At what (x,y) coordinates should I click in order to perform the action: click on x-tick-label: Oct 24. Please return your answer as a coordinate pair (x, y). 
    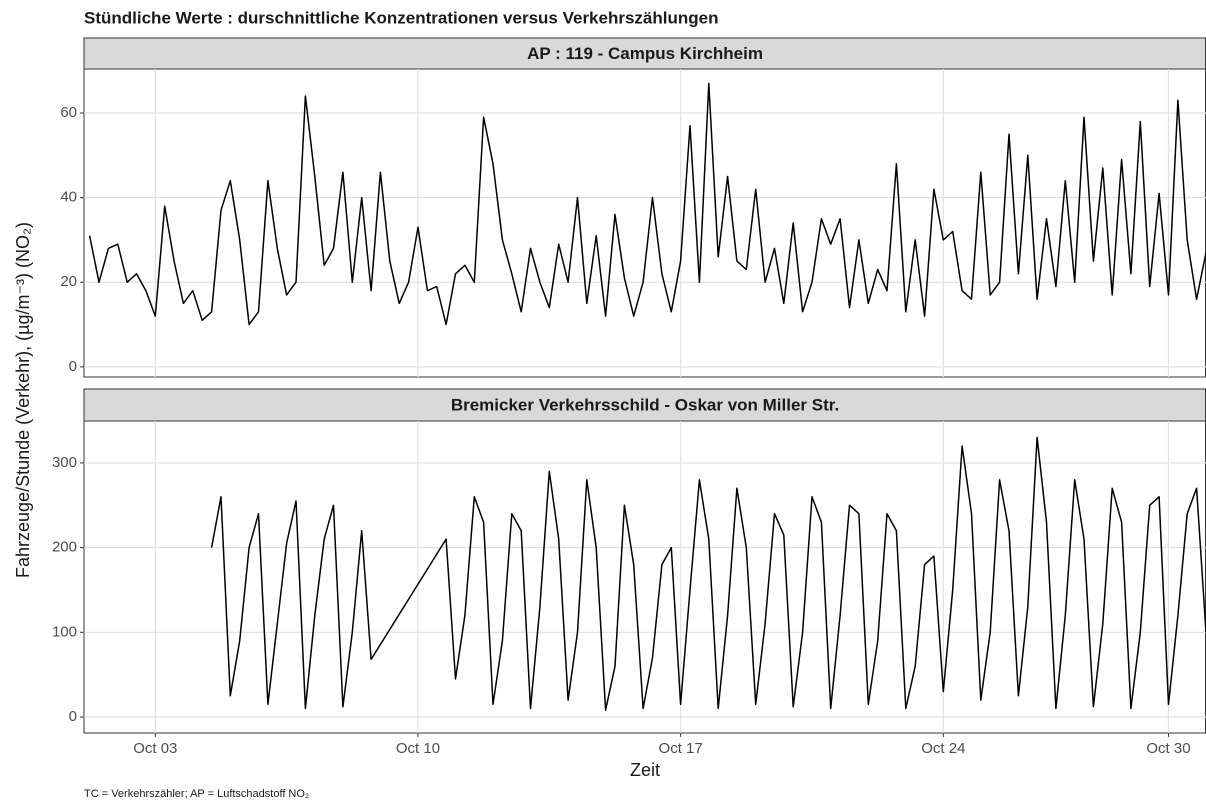
    Looking at the image, I should click on (943, 748).